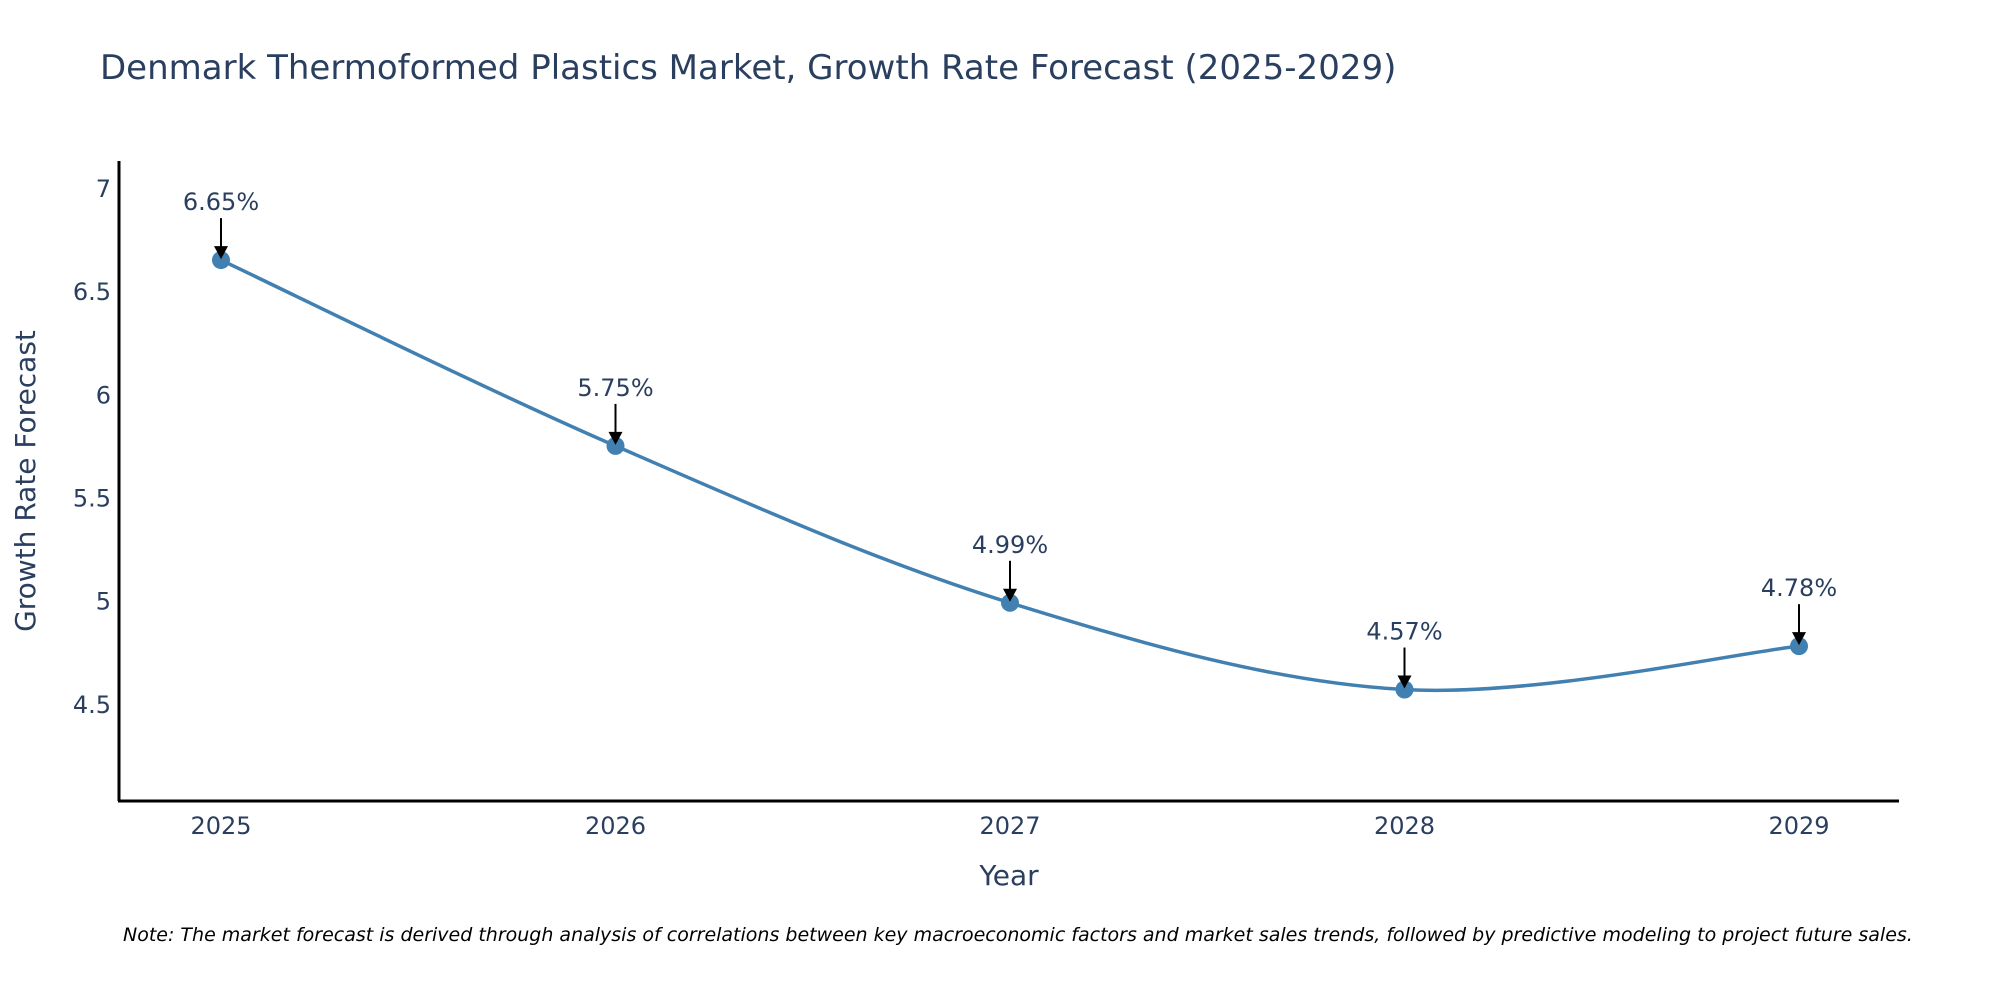 The height and width of the screenshot is (1000, 2000). What do you see at coordinates (1008, 875) in the screenshot?
I see `x-axis-title: Year` at bounding box center [1008, 875].